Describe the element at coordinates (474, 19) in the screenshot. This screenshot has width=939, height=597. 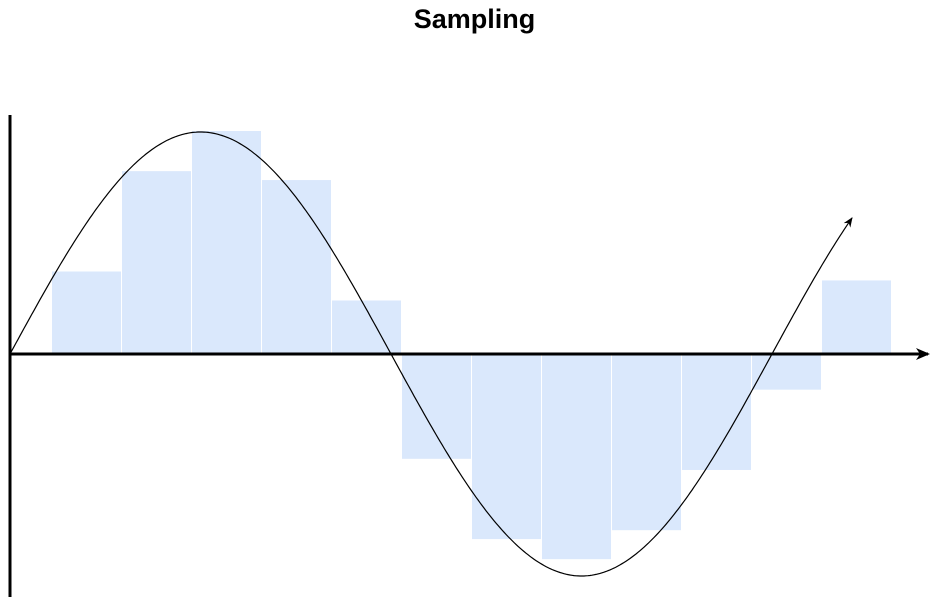
I see `diagram-title: Sampling` at that location.